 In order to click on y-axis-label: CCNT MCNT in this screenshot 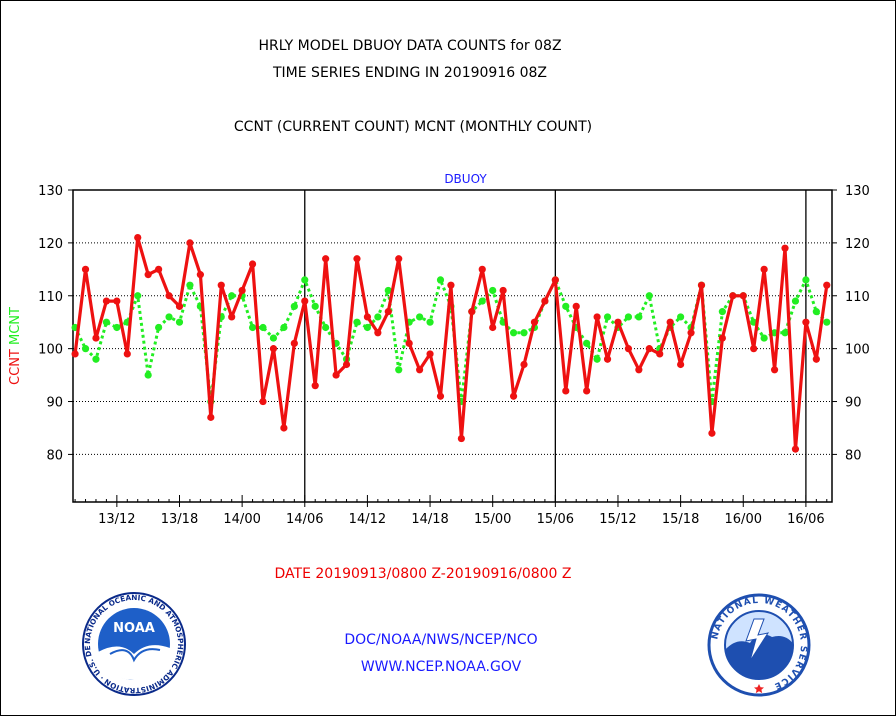, I will do `click(15, 346)`.